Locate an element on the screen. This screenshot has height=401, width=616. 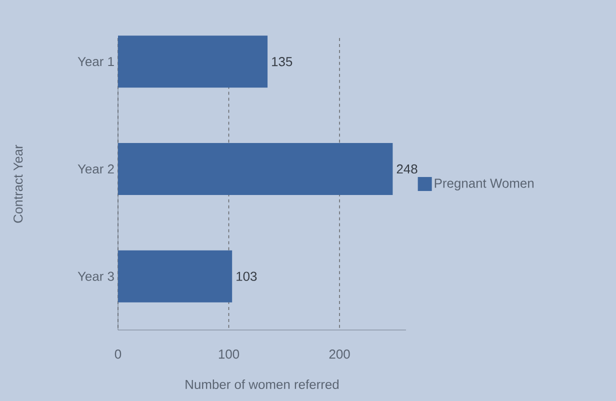
x-tick-label: 0 is located at coordinates (118, 354).